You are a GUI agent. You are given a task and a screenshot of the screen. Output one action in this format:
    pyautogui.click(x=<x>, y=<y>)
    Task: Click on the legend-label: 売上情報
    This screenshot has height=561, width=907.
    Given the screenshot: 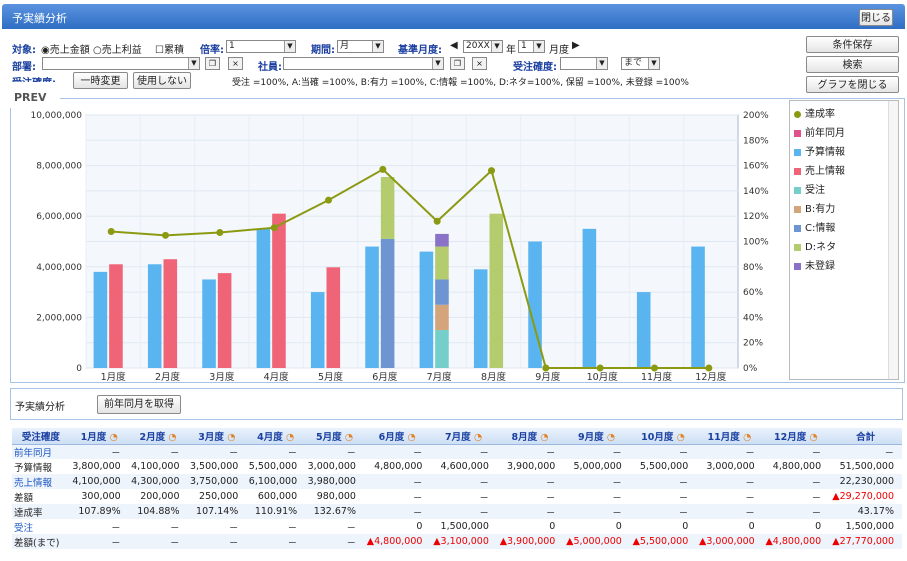 What is the action you would take?
    pyautogui.click(x=825, y=171)
    